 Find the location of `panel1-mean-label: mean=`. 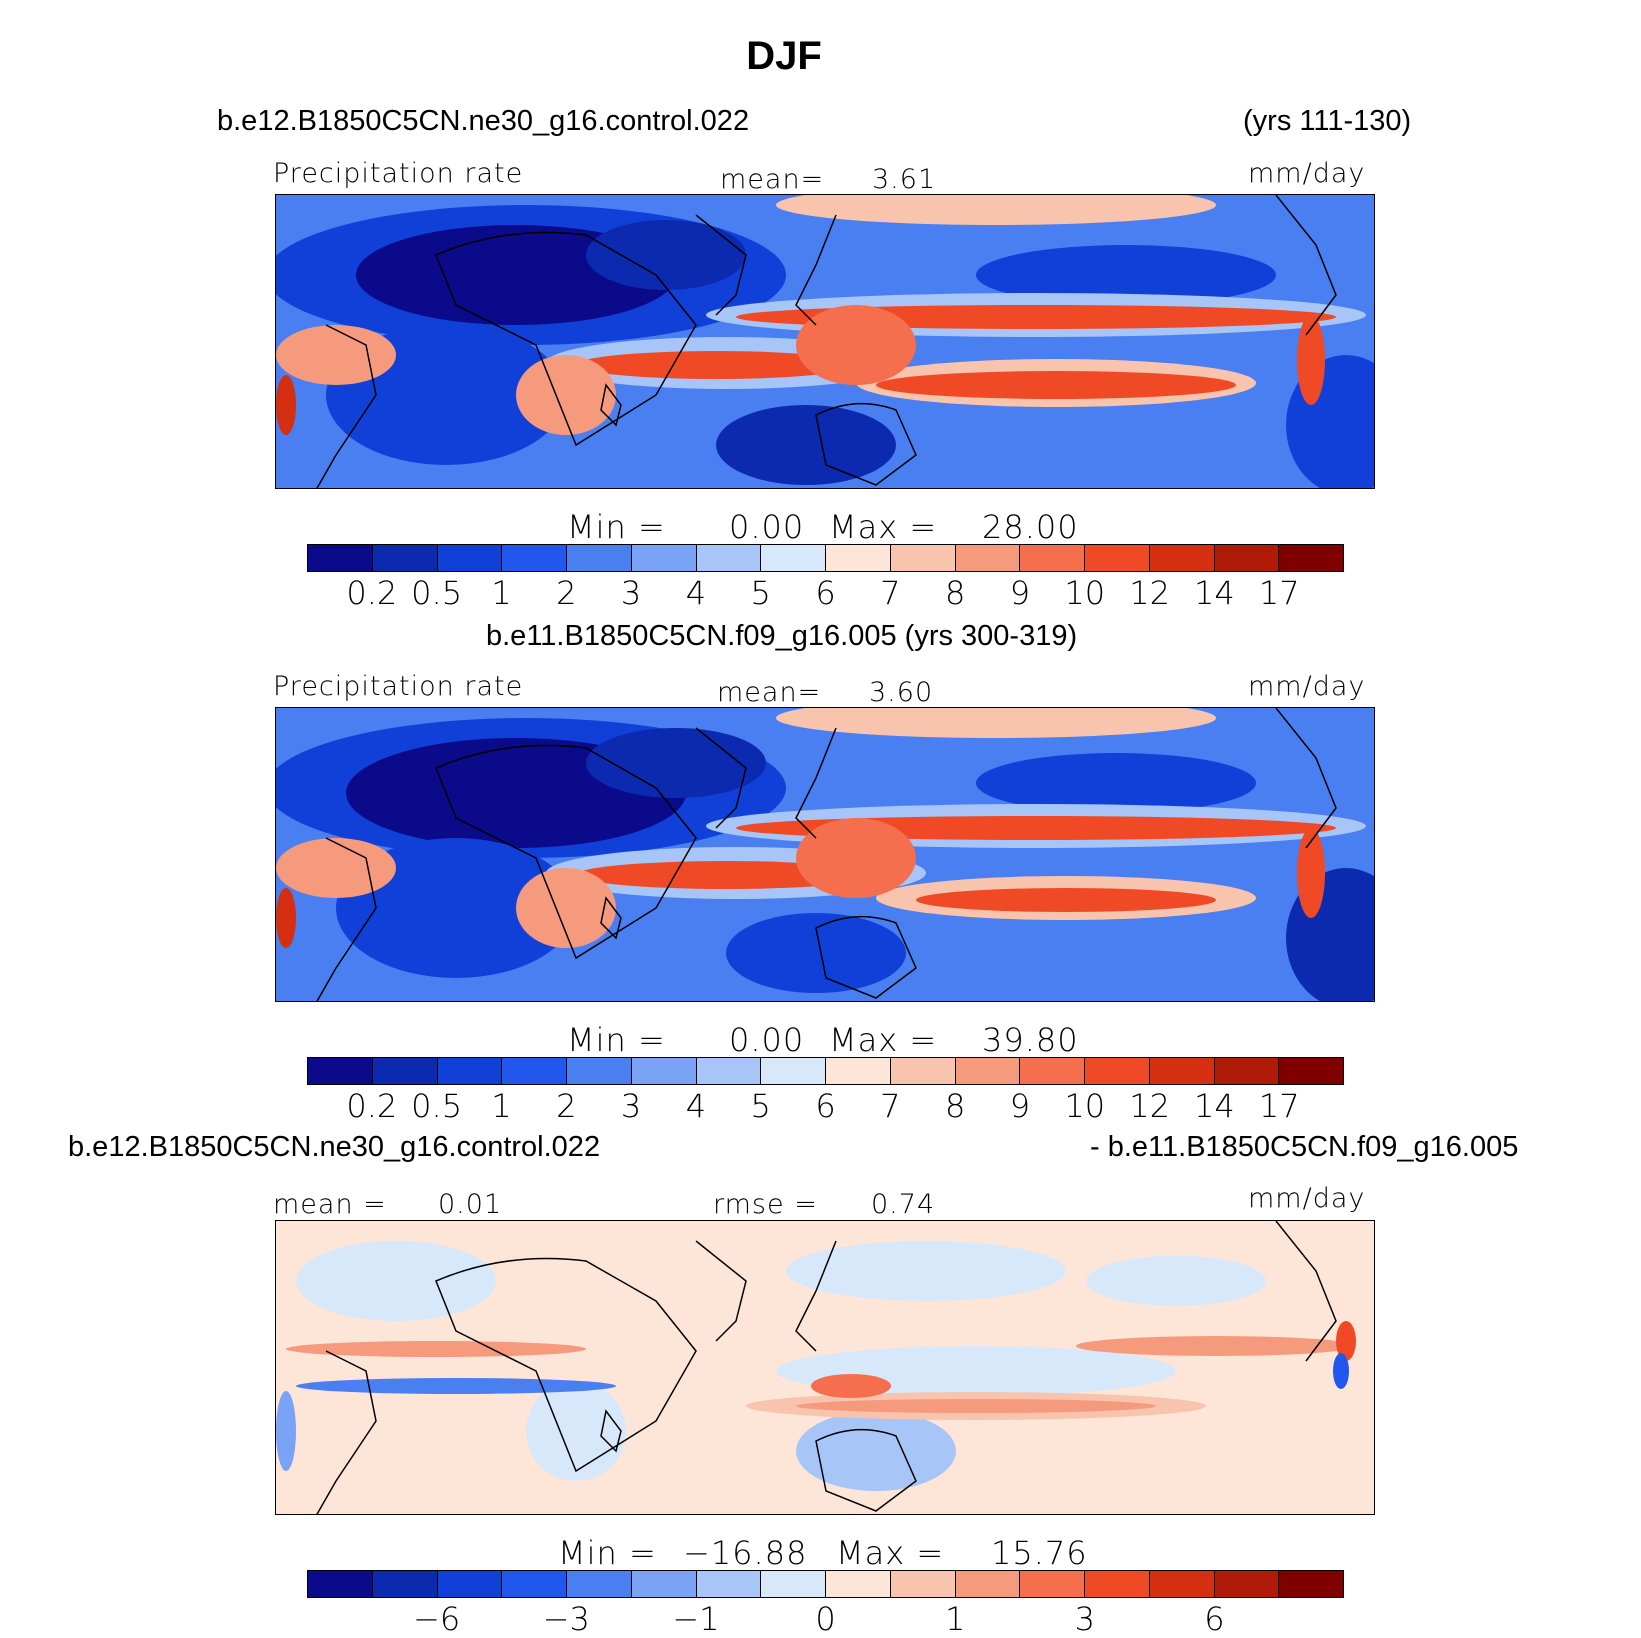

panel1-mean-label: mean= is located at coordinates (772, 179).